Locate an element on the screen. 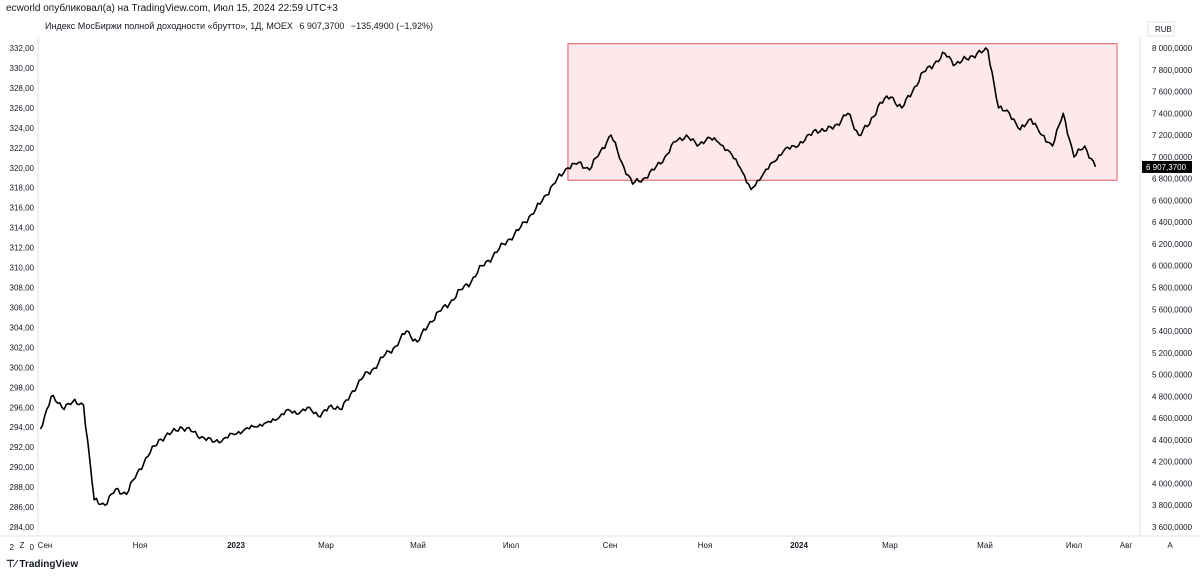  right-y-tick-label: 4 000,0000 is located at coordinates (1172, 483).